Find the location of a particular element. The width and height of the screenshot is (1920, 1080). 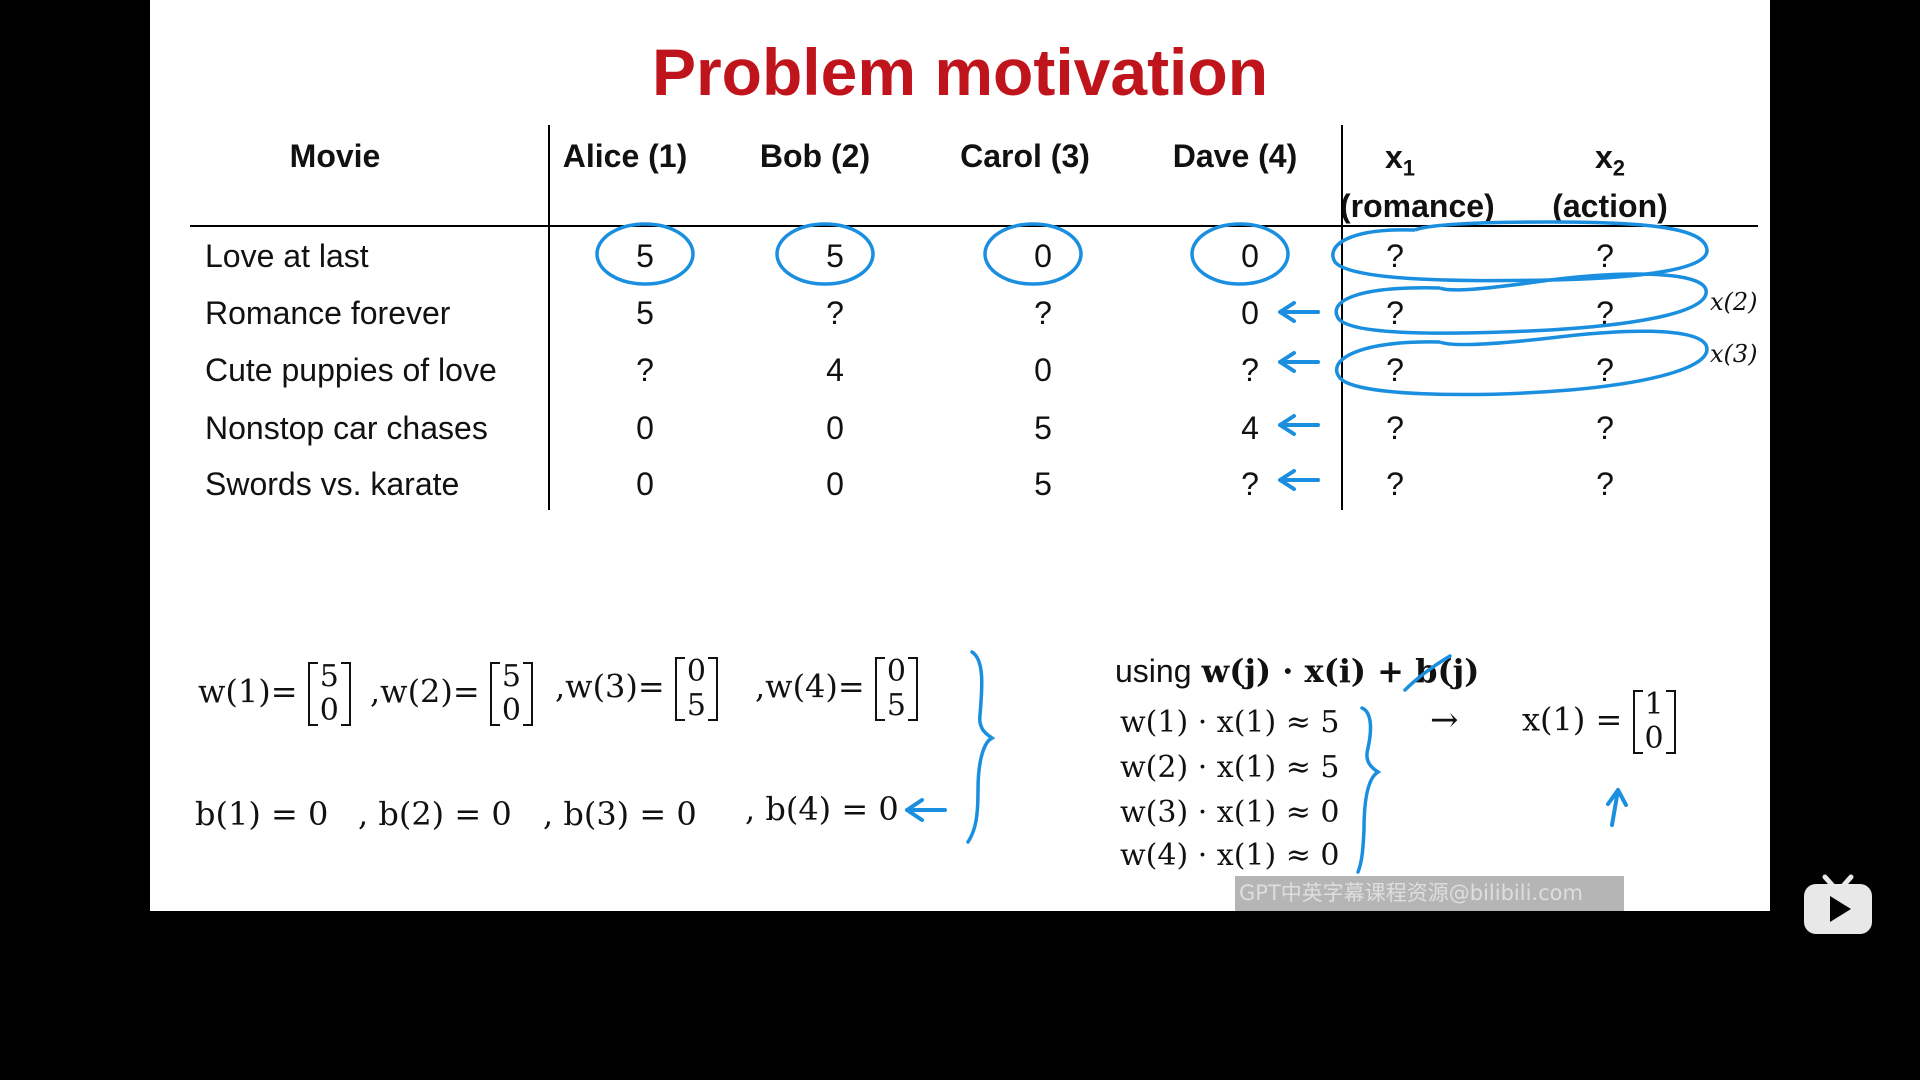

w1-v0: 5 is located at coordinates (329, 676).